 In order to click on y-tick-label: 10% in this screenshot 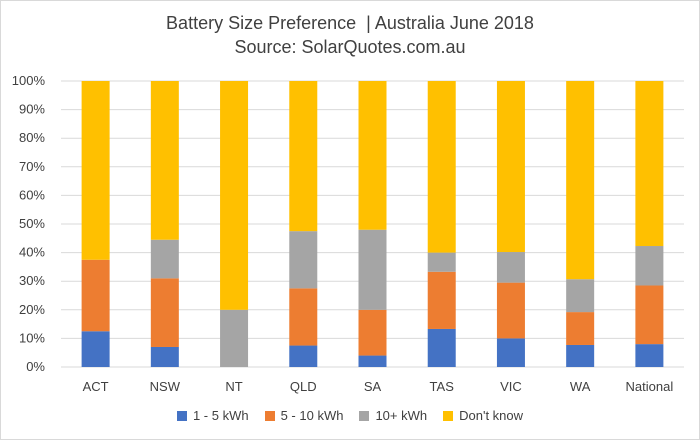, I will do `click(32, 337)`.